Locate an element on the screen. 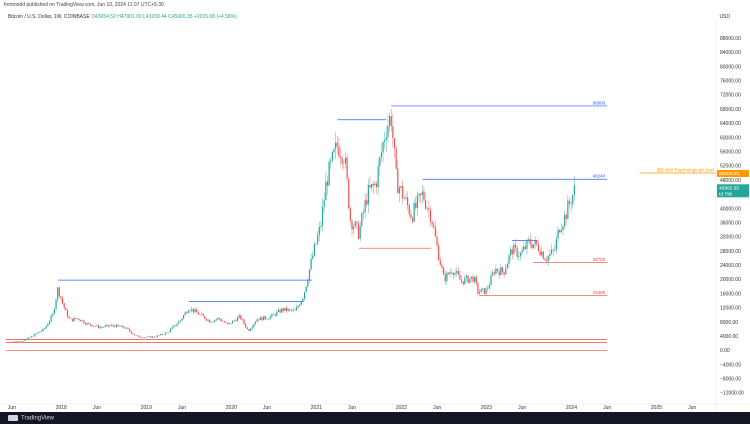 The image size is (750, 424). annotation-label: 15480 is located at coordinates (599, 292).